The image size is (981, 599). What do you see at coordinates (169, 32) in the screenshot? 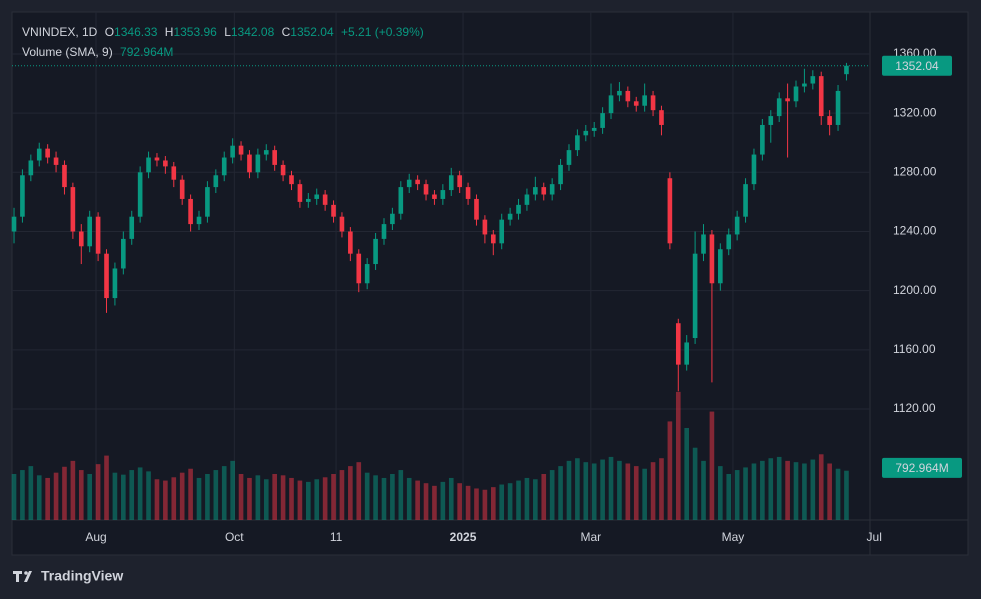
I see `ohlc-label: H` at bounding box center [169, 32].